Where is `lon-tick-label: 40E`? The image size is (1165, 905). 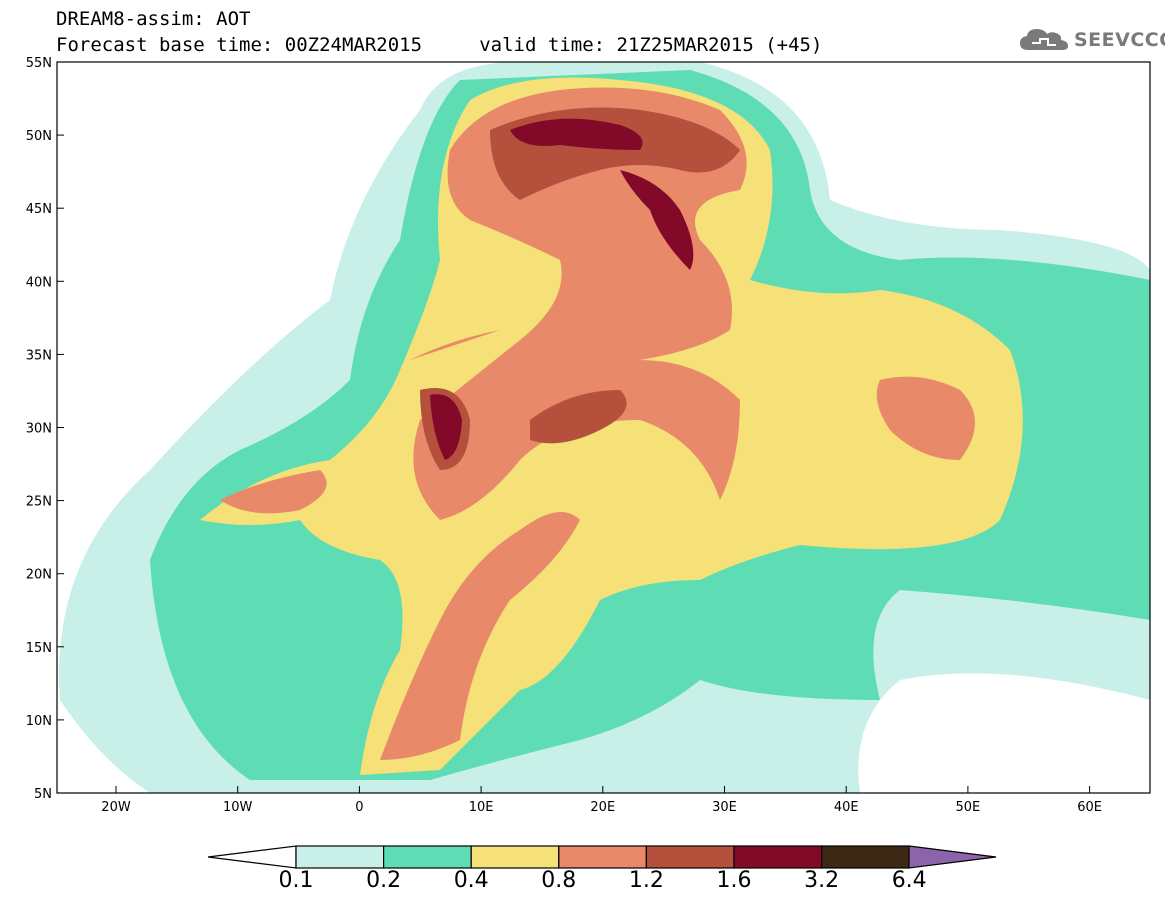
lon-tick-label: 40E is located at coordinates (846, 807).